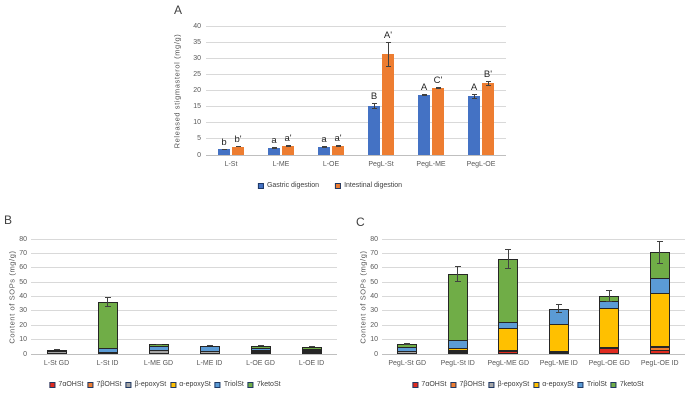 This screenshot has height=400, width=685. I want to click on y-tick-label: 35, so click(197, 42).